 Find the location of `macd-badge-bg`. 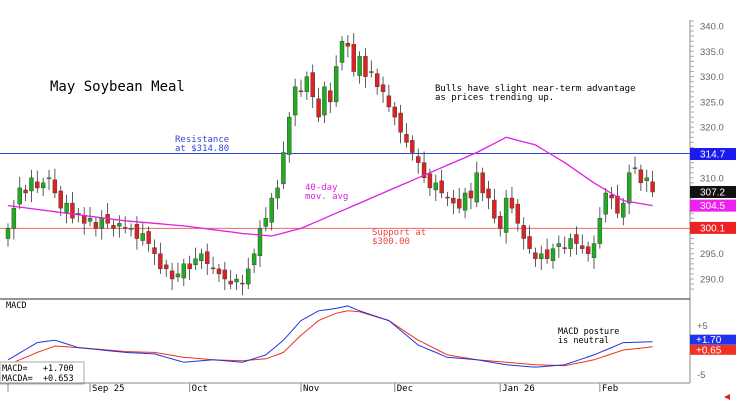

macd-badge-bg is located at coordinates (713, 349).